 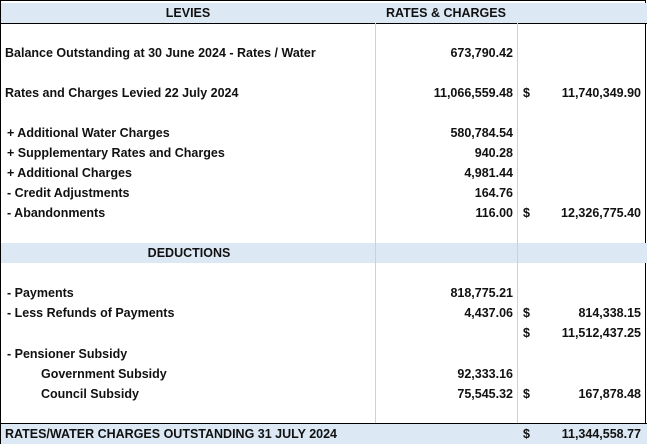 What do you see at coordinates (481, 133) in the screenshot?
I see `add-water-amount: 580,784.54` at bounding box center [481, 133].